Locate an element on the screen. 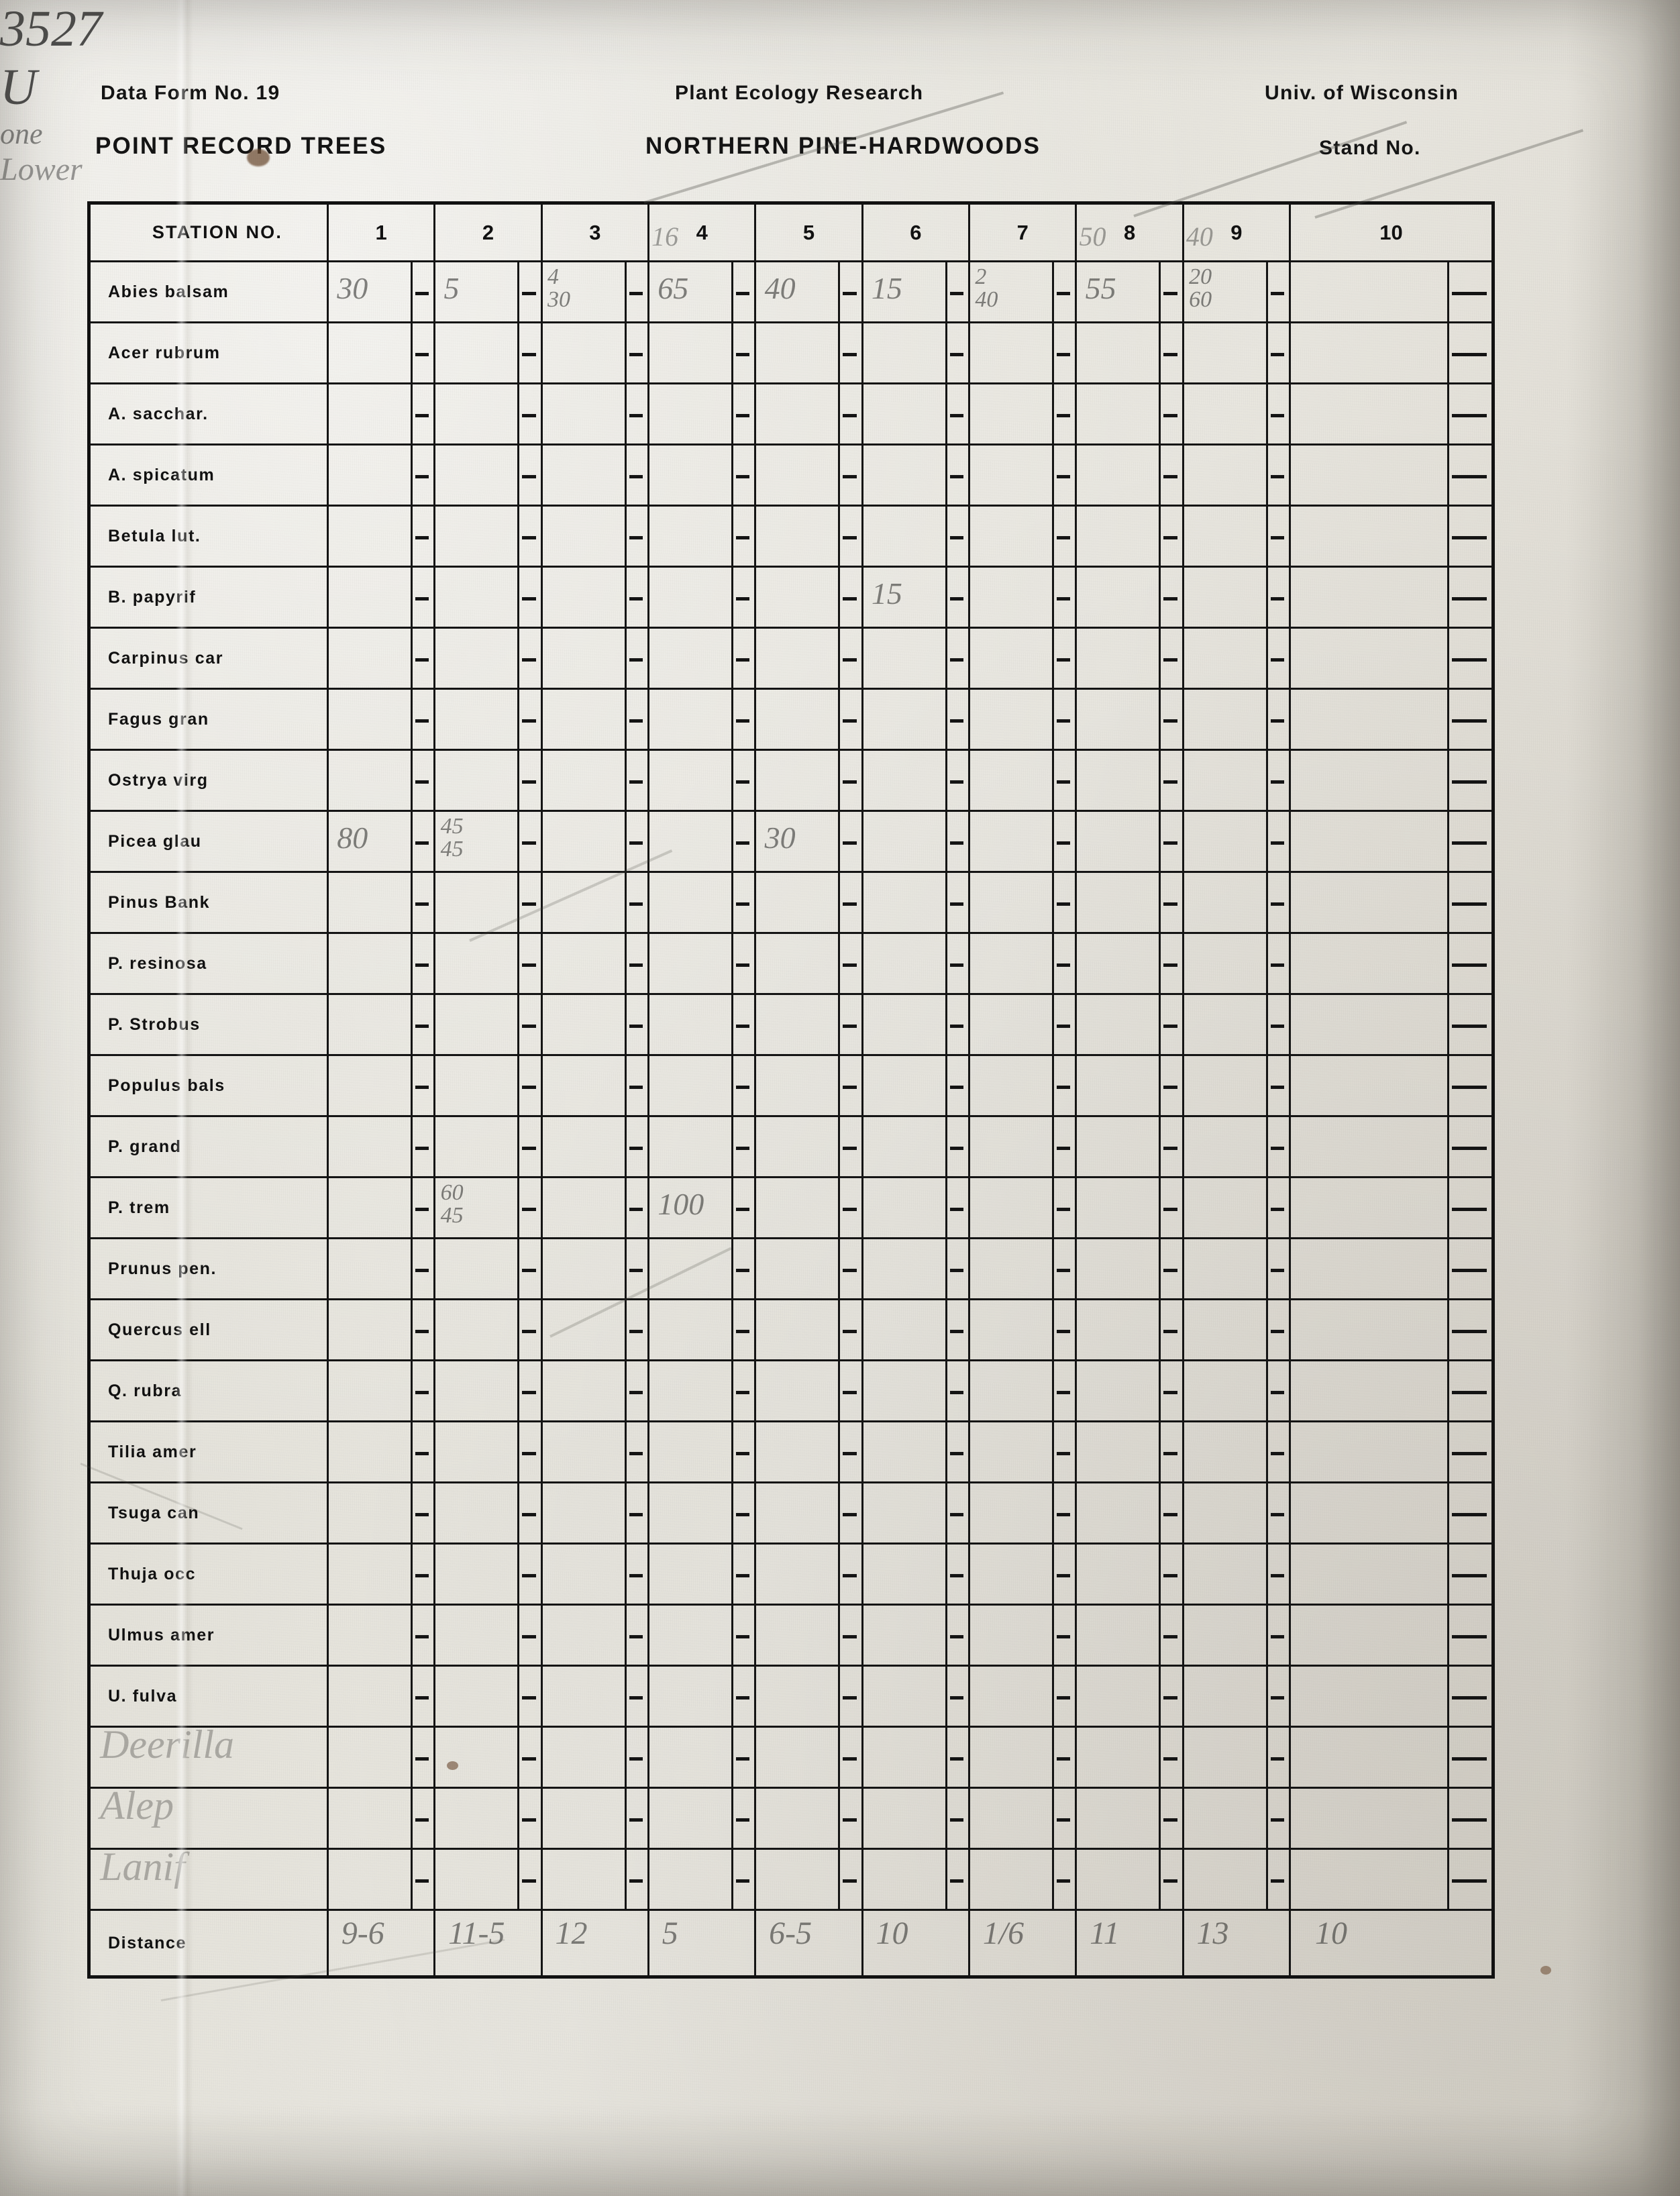  data-cell-5: 30 is located at coordinates (808, 841).